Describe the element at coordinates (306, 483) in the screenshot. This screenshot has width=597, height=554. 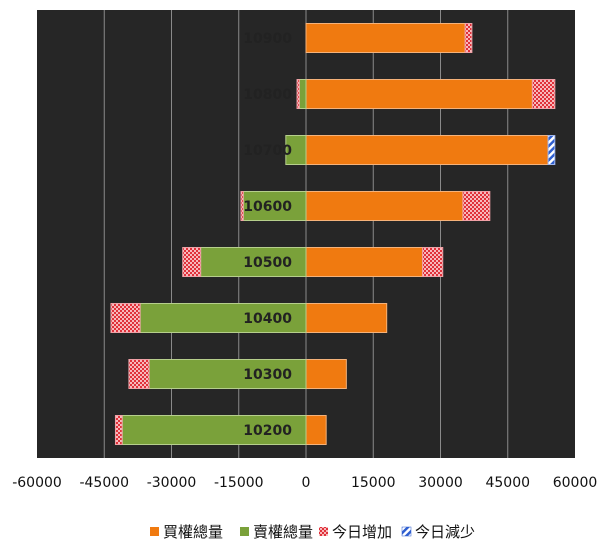
I see `x-tick-label: 0` at that location.